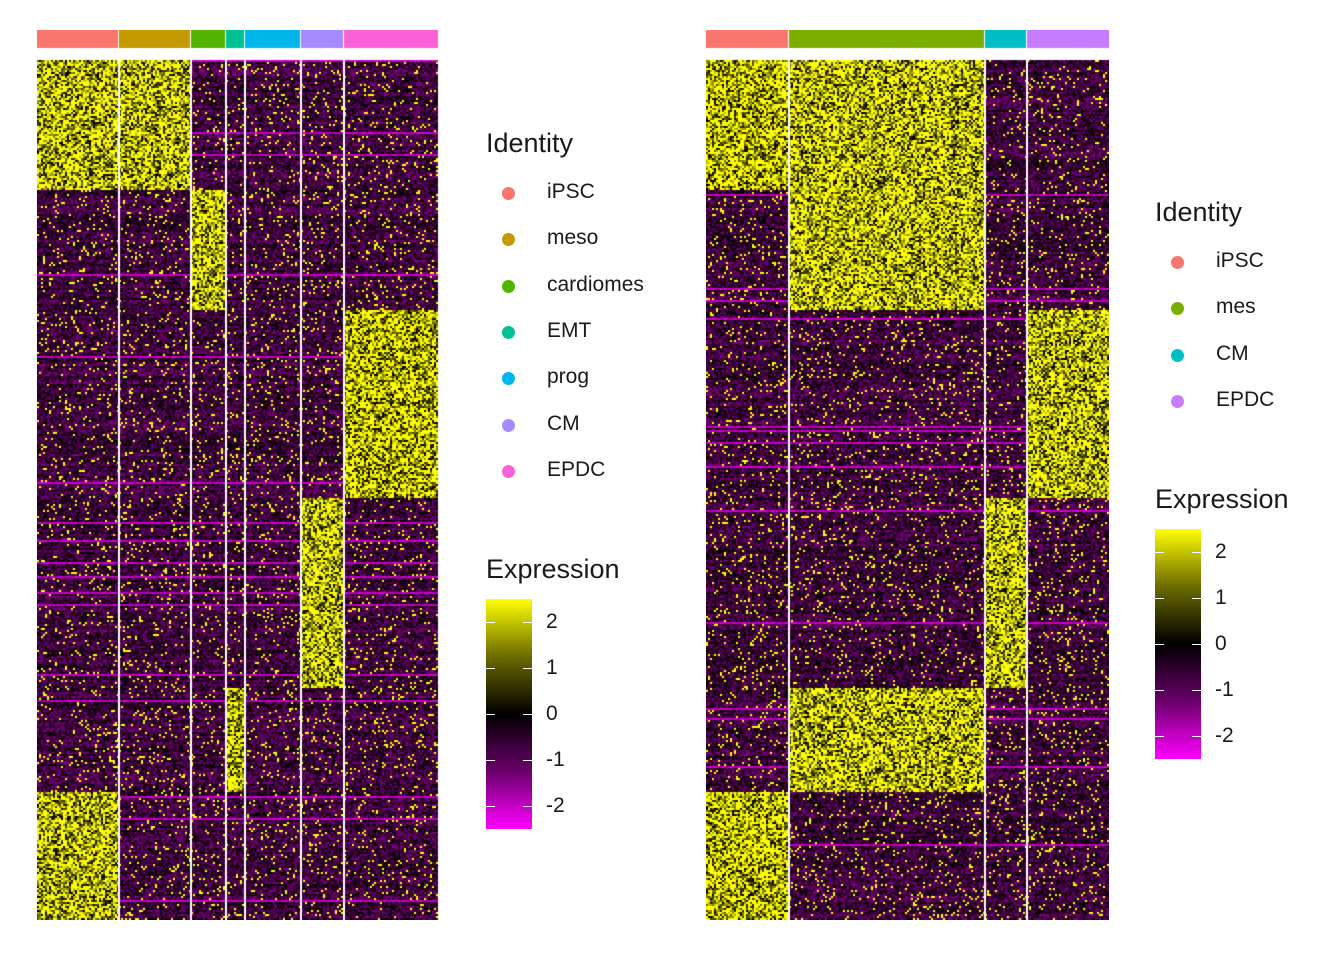  Describe the element at coordinates (1236, 307) in the screenshot. I see `legend-label: mes` at that location.